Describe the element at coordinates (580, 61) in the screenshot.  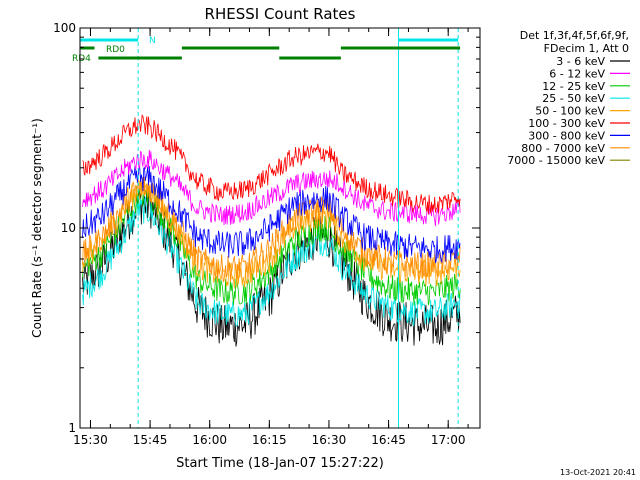
I see `legend-label: 3 - 6 keV` at that location.